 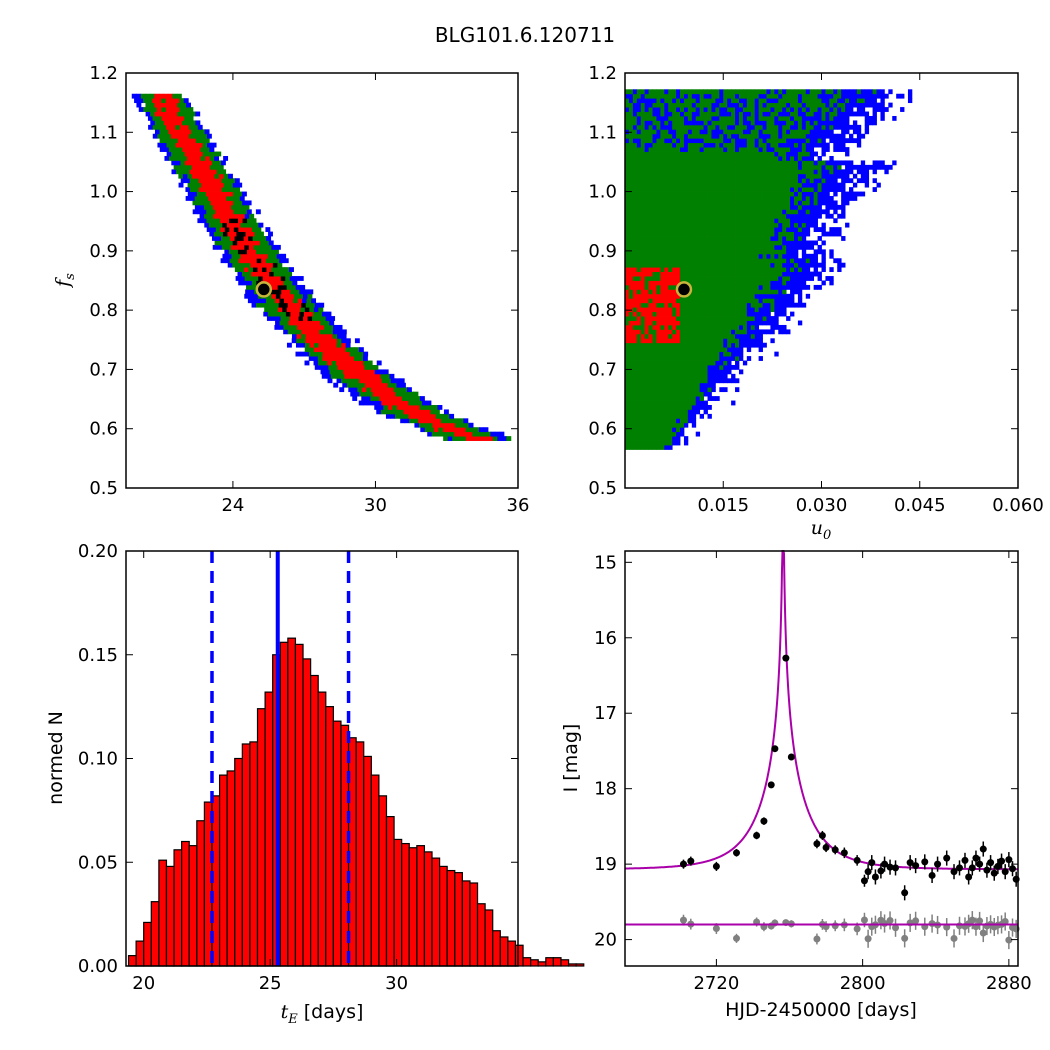 I want to click on te-histogram-bar, so click(x=428, y=909).